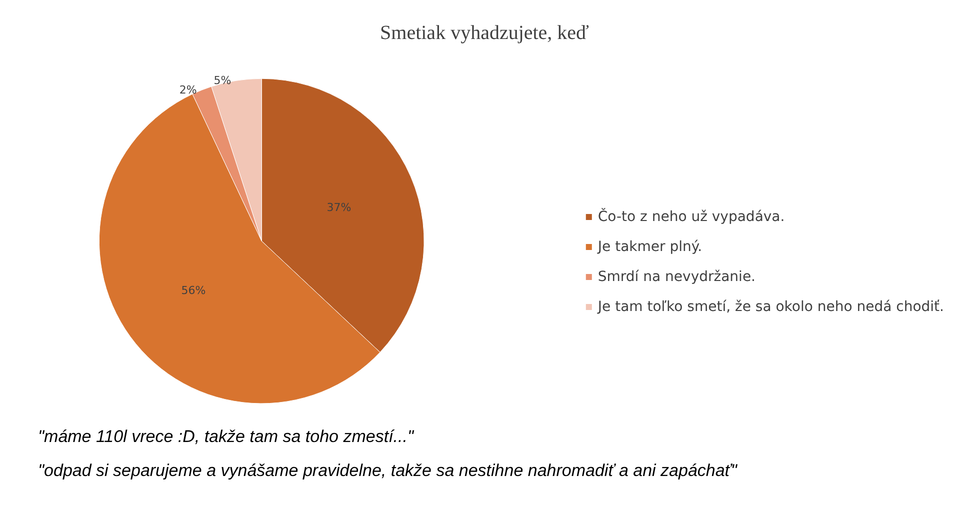 Image resolution: width=969 pixels, height=524 pixels. I want to click on legend-label: Je tam toľko smetí, že sa okolo neho nedá chodiť., so click(770, 307).